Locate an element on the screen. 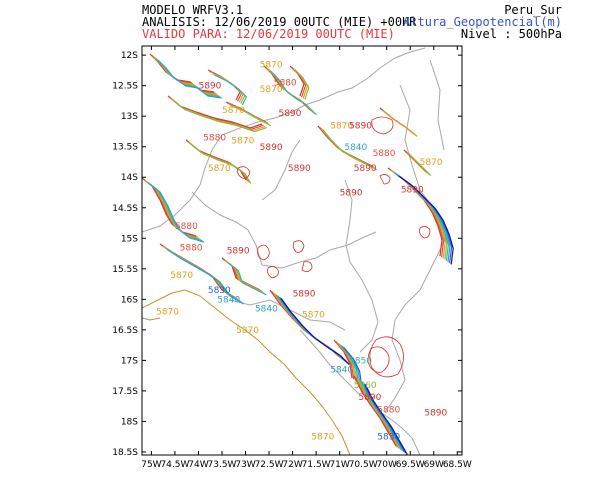 This screenshot has width=600, height=500. x-tick-label: 74.5W is located at coordinates (174, 465).